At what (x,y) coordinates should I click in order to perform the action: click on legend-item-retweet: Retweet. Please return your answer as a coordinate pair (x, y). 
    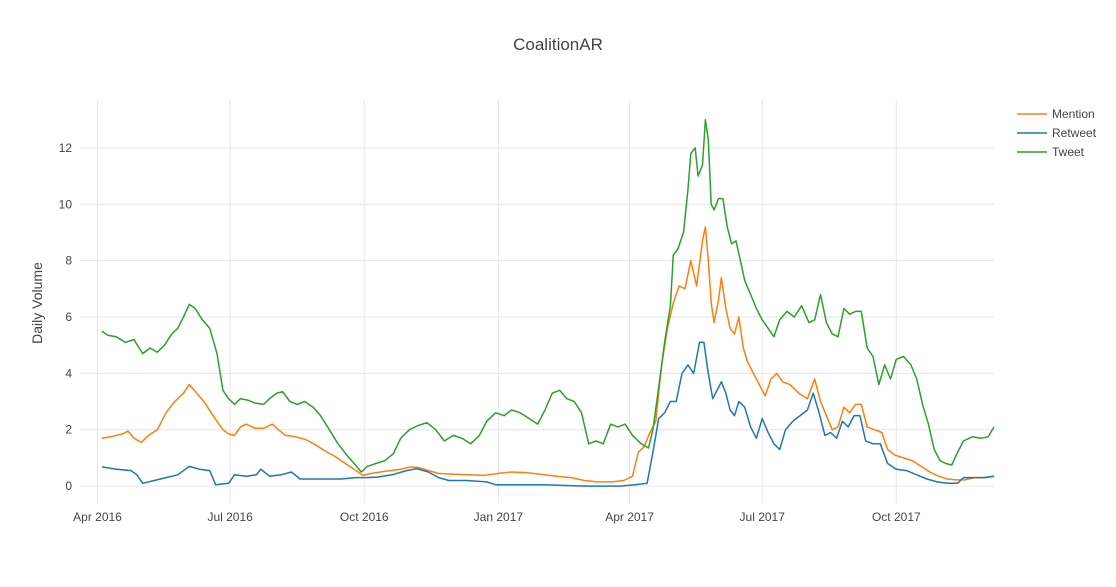
    Looking at the image, I should click on (1057, 133).